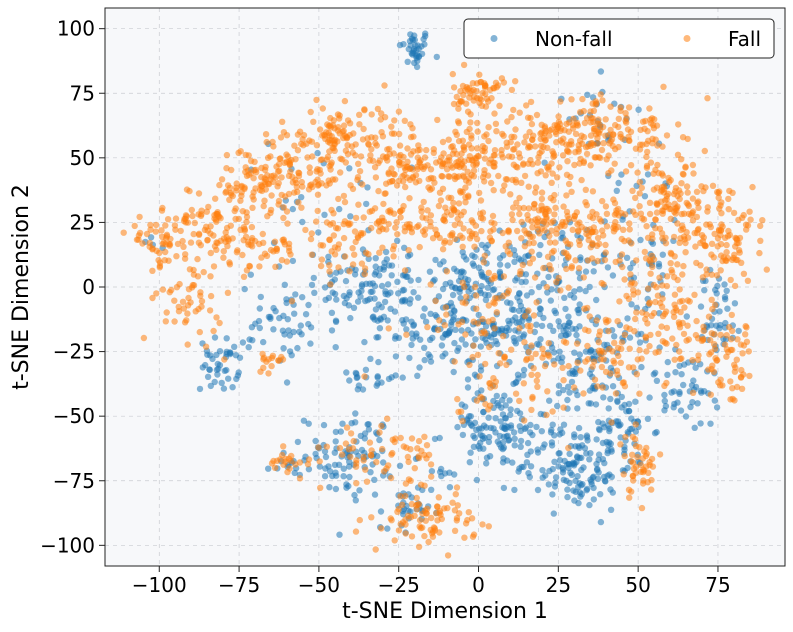 This screenshot has width=793, height=632. Describe the element at coordinates (558, 585) in the screenshot. I see `x-tick-label: 25` at that location.